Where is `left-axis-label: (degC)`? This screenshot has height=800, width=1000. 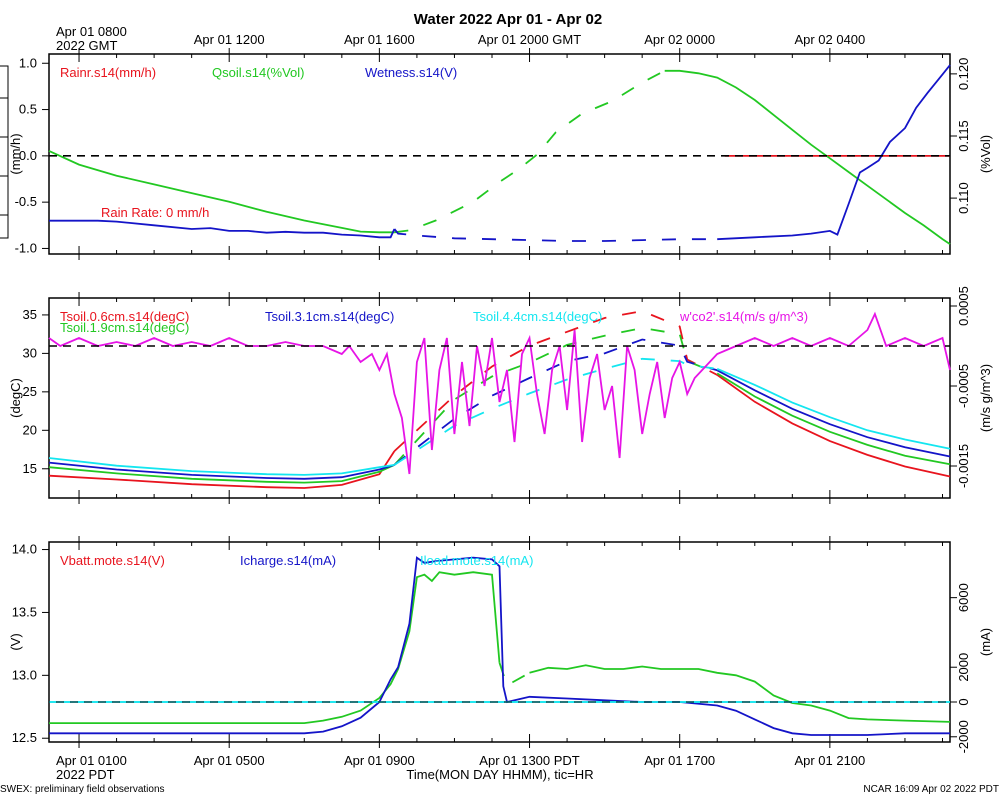
left-axis-label: (degC) is located at coordinates (15, 398).